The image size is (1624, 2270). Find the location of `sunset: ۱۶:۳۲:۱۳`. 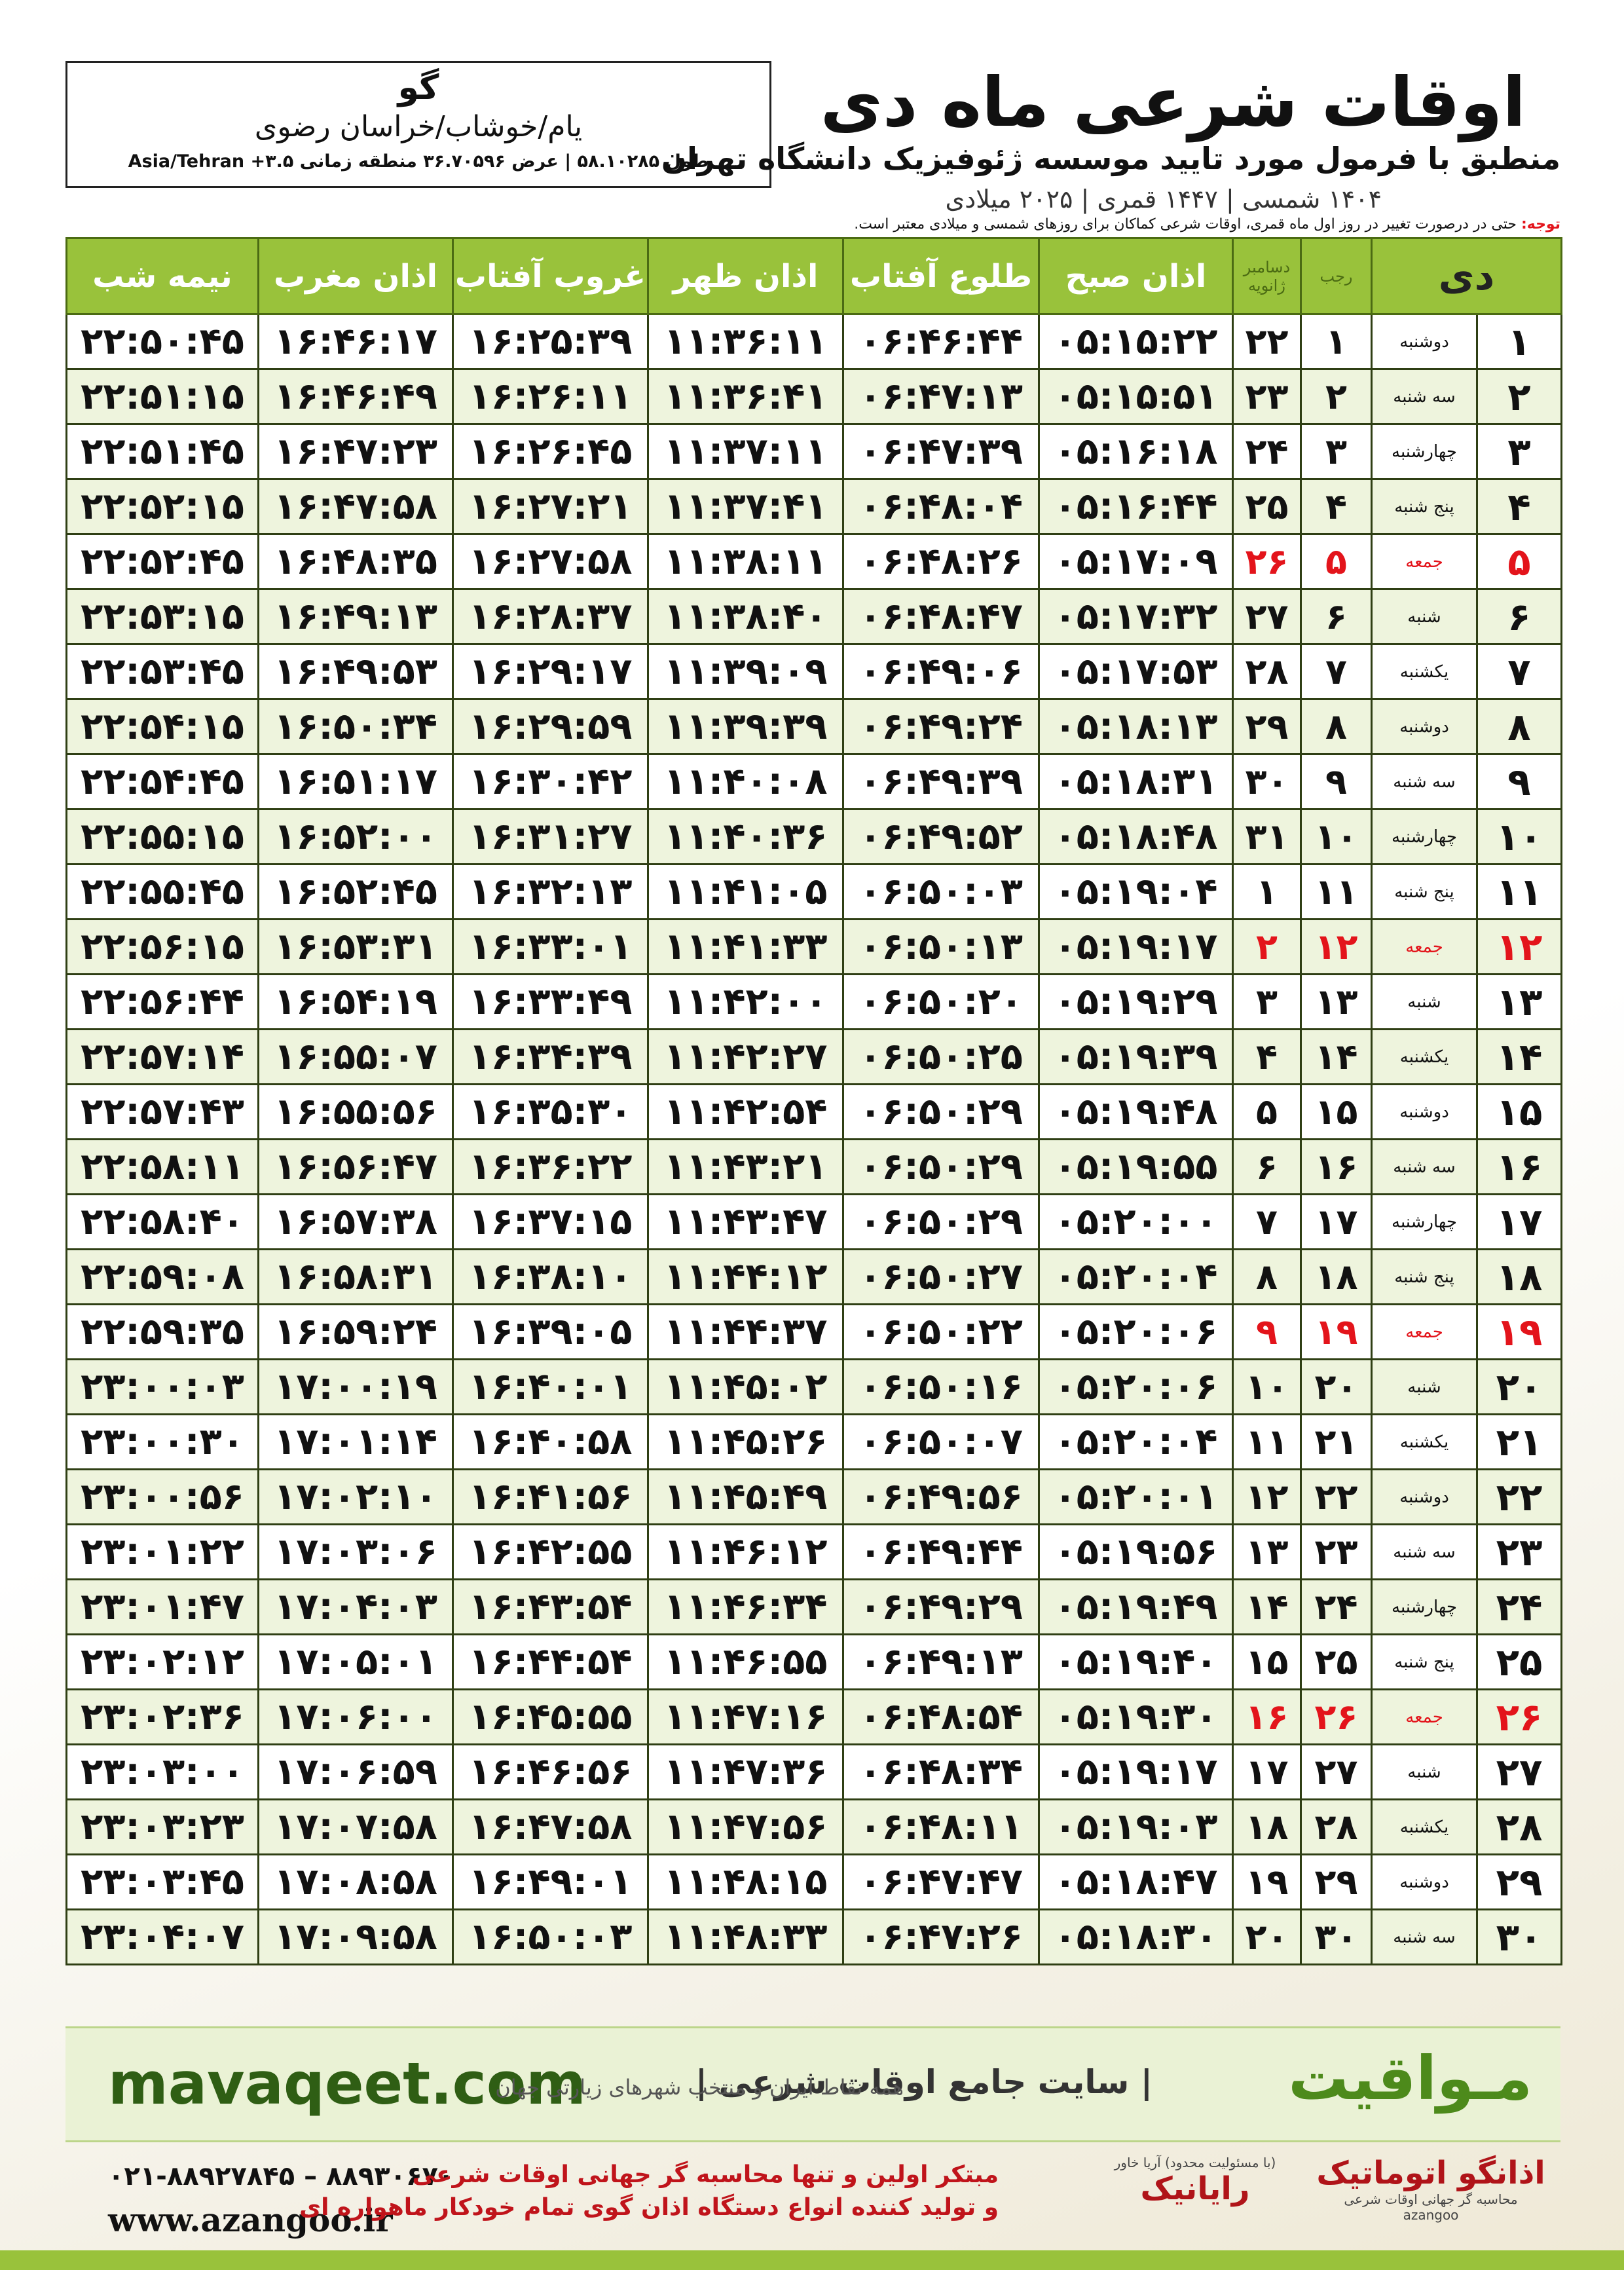

sunset: ۱۶:۳۲:۱۳ is located at coordinates (550, 891).